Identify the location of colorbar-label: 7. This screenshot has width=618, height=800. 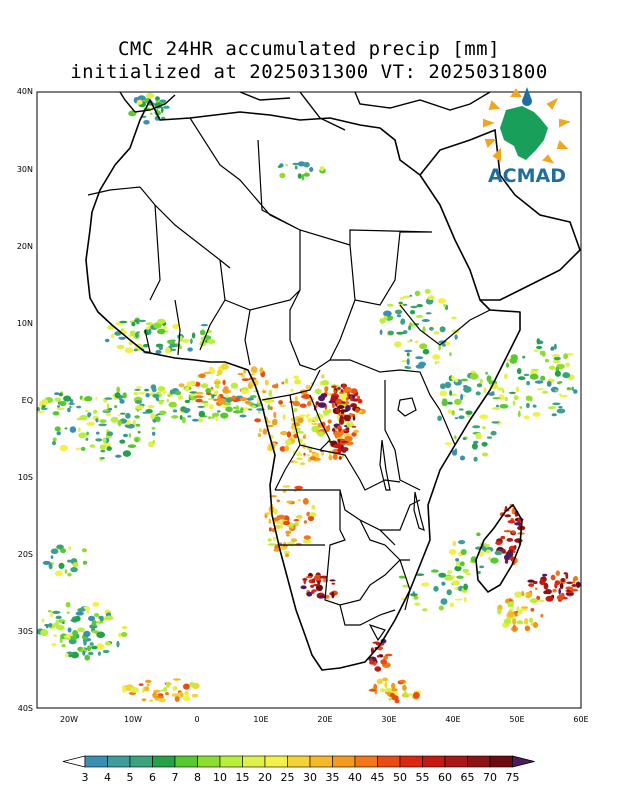
(175, 777).